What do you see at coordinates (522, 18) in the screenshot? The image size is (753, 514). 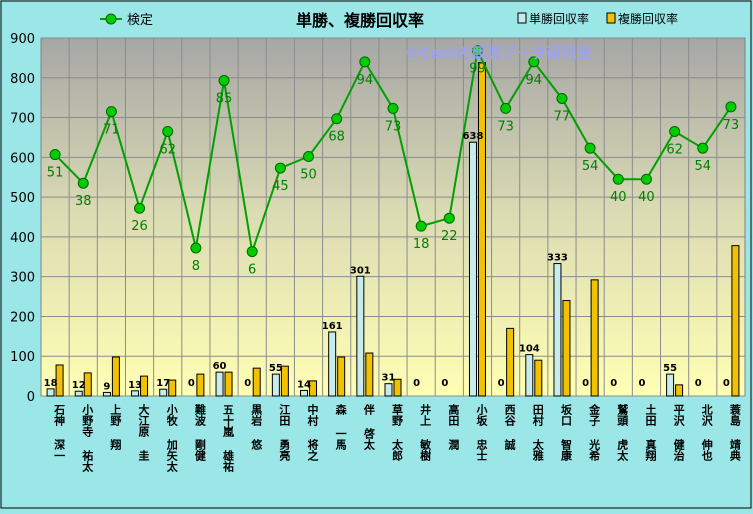 I see `legend-win-swatch` at bounding box center [522, 18].